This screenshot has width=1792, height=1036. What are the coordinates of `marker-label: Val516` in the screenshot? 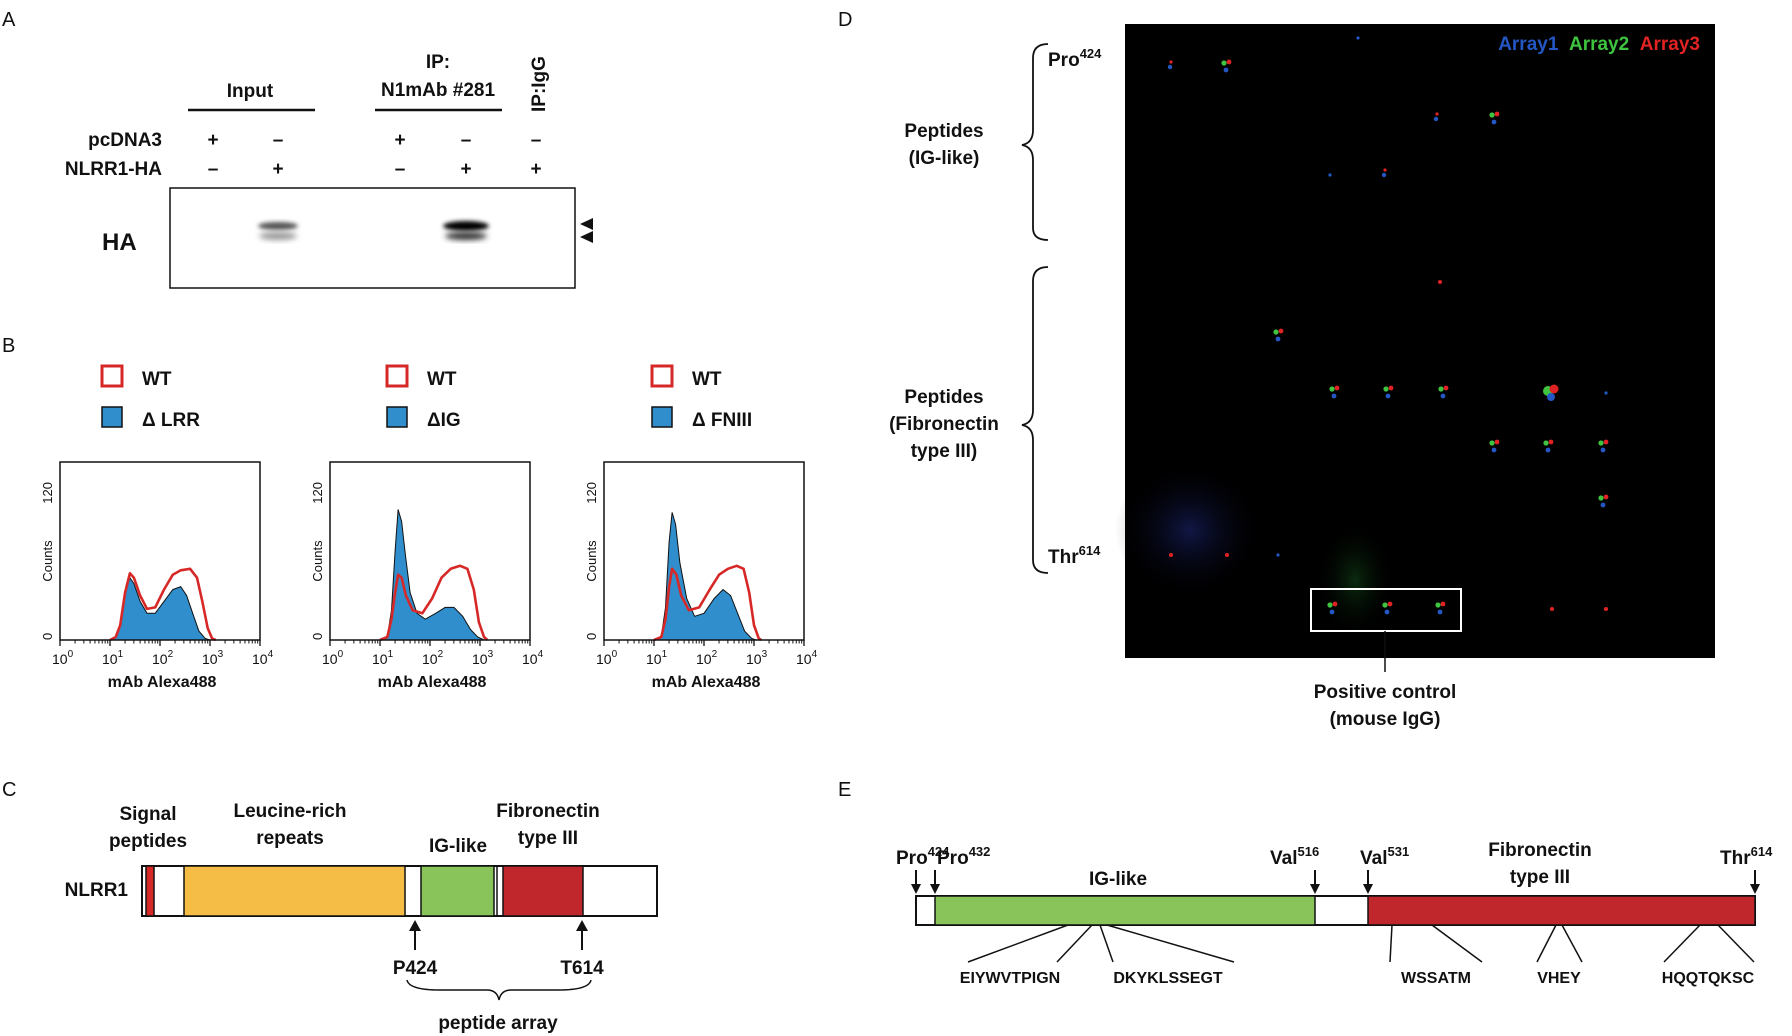 It's located at (1294, 856).